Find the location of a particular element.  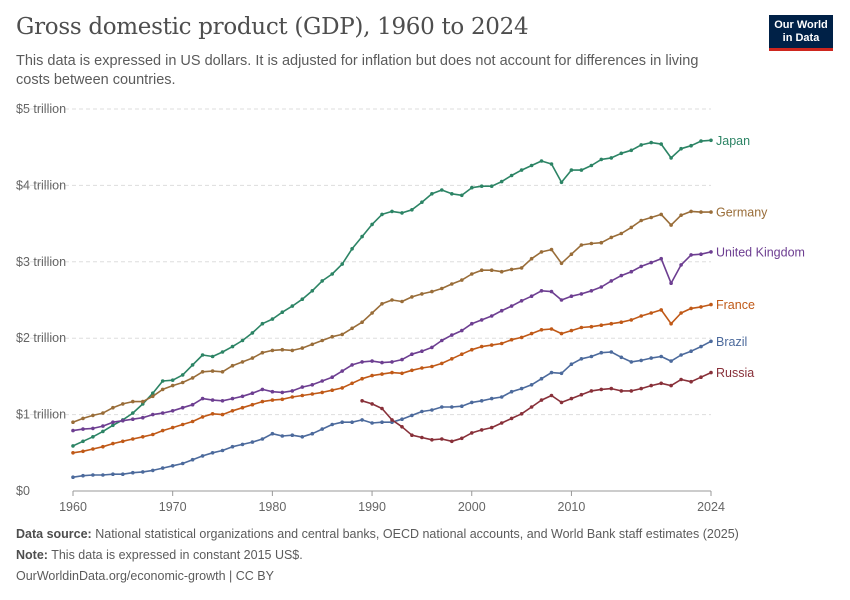

logo-line-1: Our World is located at coordinates (801, 25).